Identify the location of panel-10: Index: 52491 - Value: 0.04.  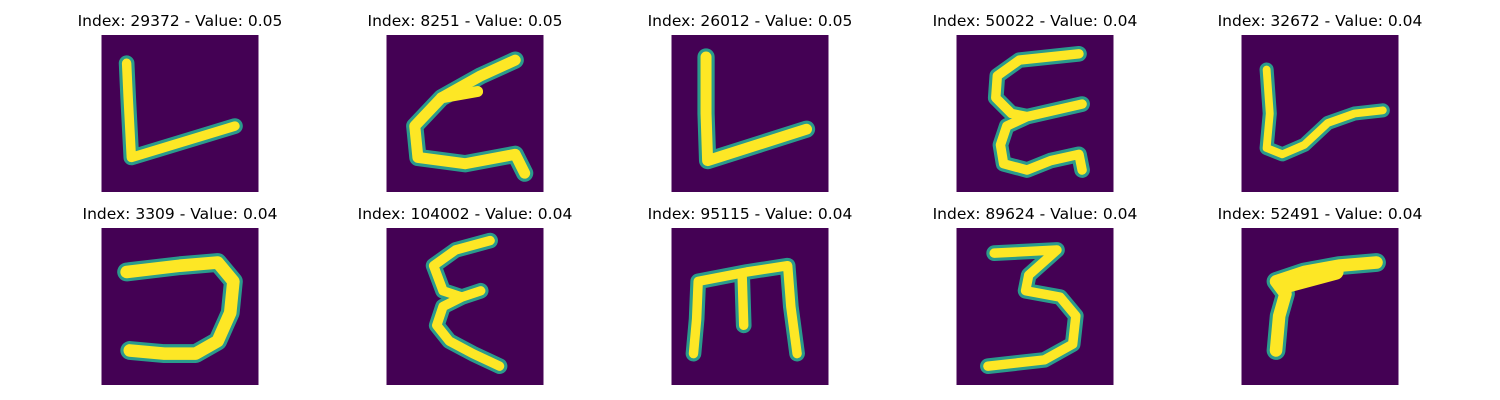
(1320, 295).